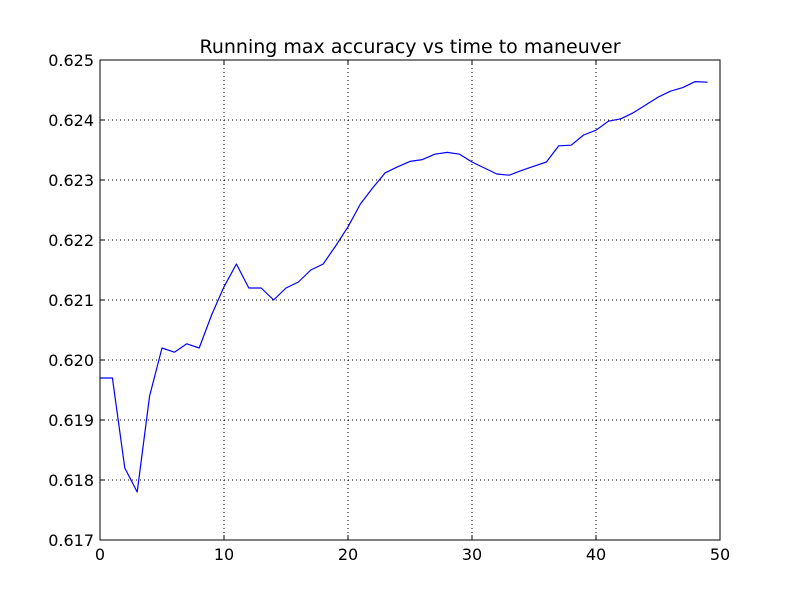 This screenshot has width=800, height=600. What do you see at coordinates (71, 360) in the screenshot?
I see `y-tick-label: 0.620` at bounding box center [71, 360].